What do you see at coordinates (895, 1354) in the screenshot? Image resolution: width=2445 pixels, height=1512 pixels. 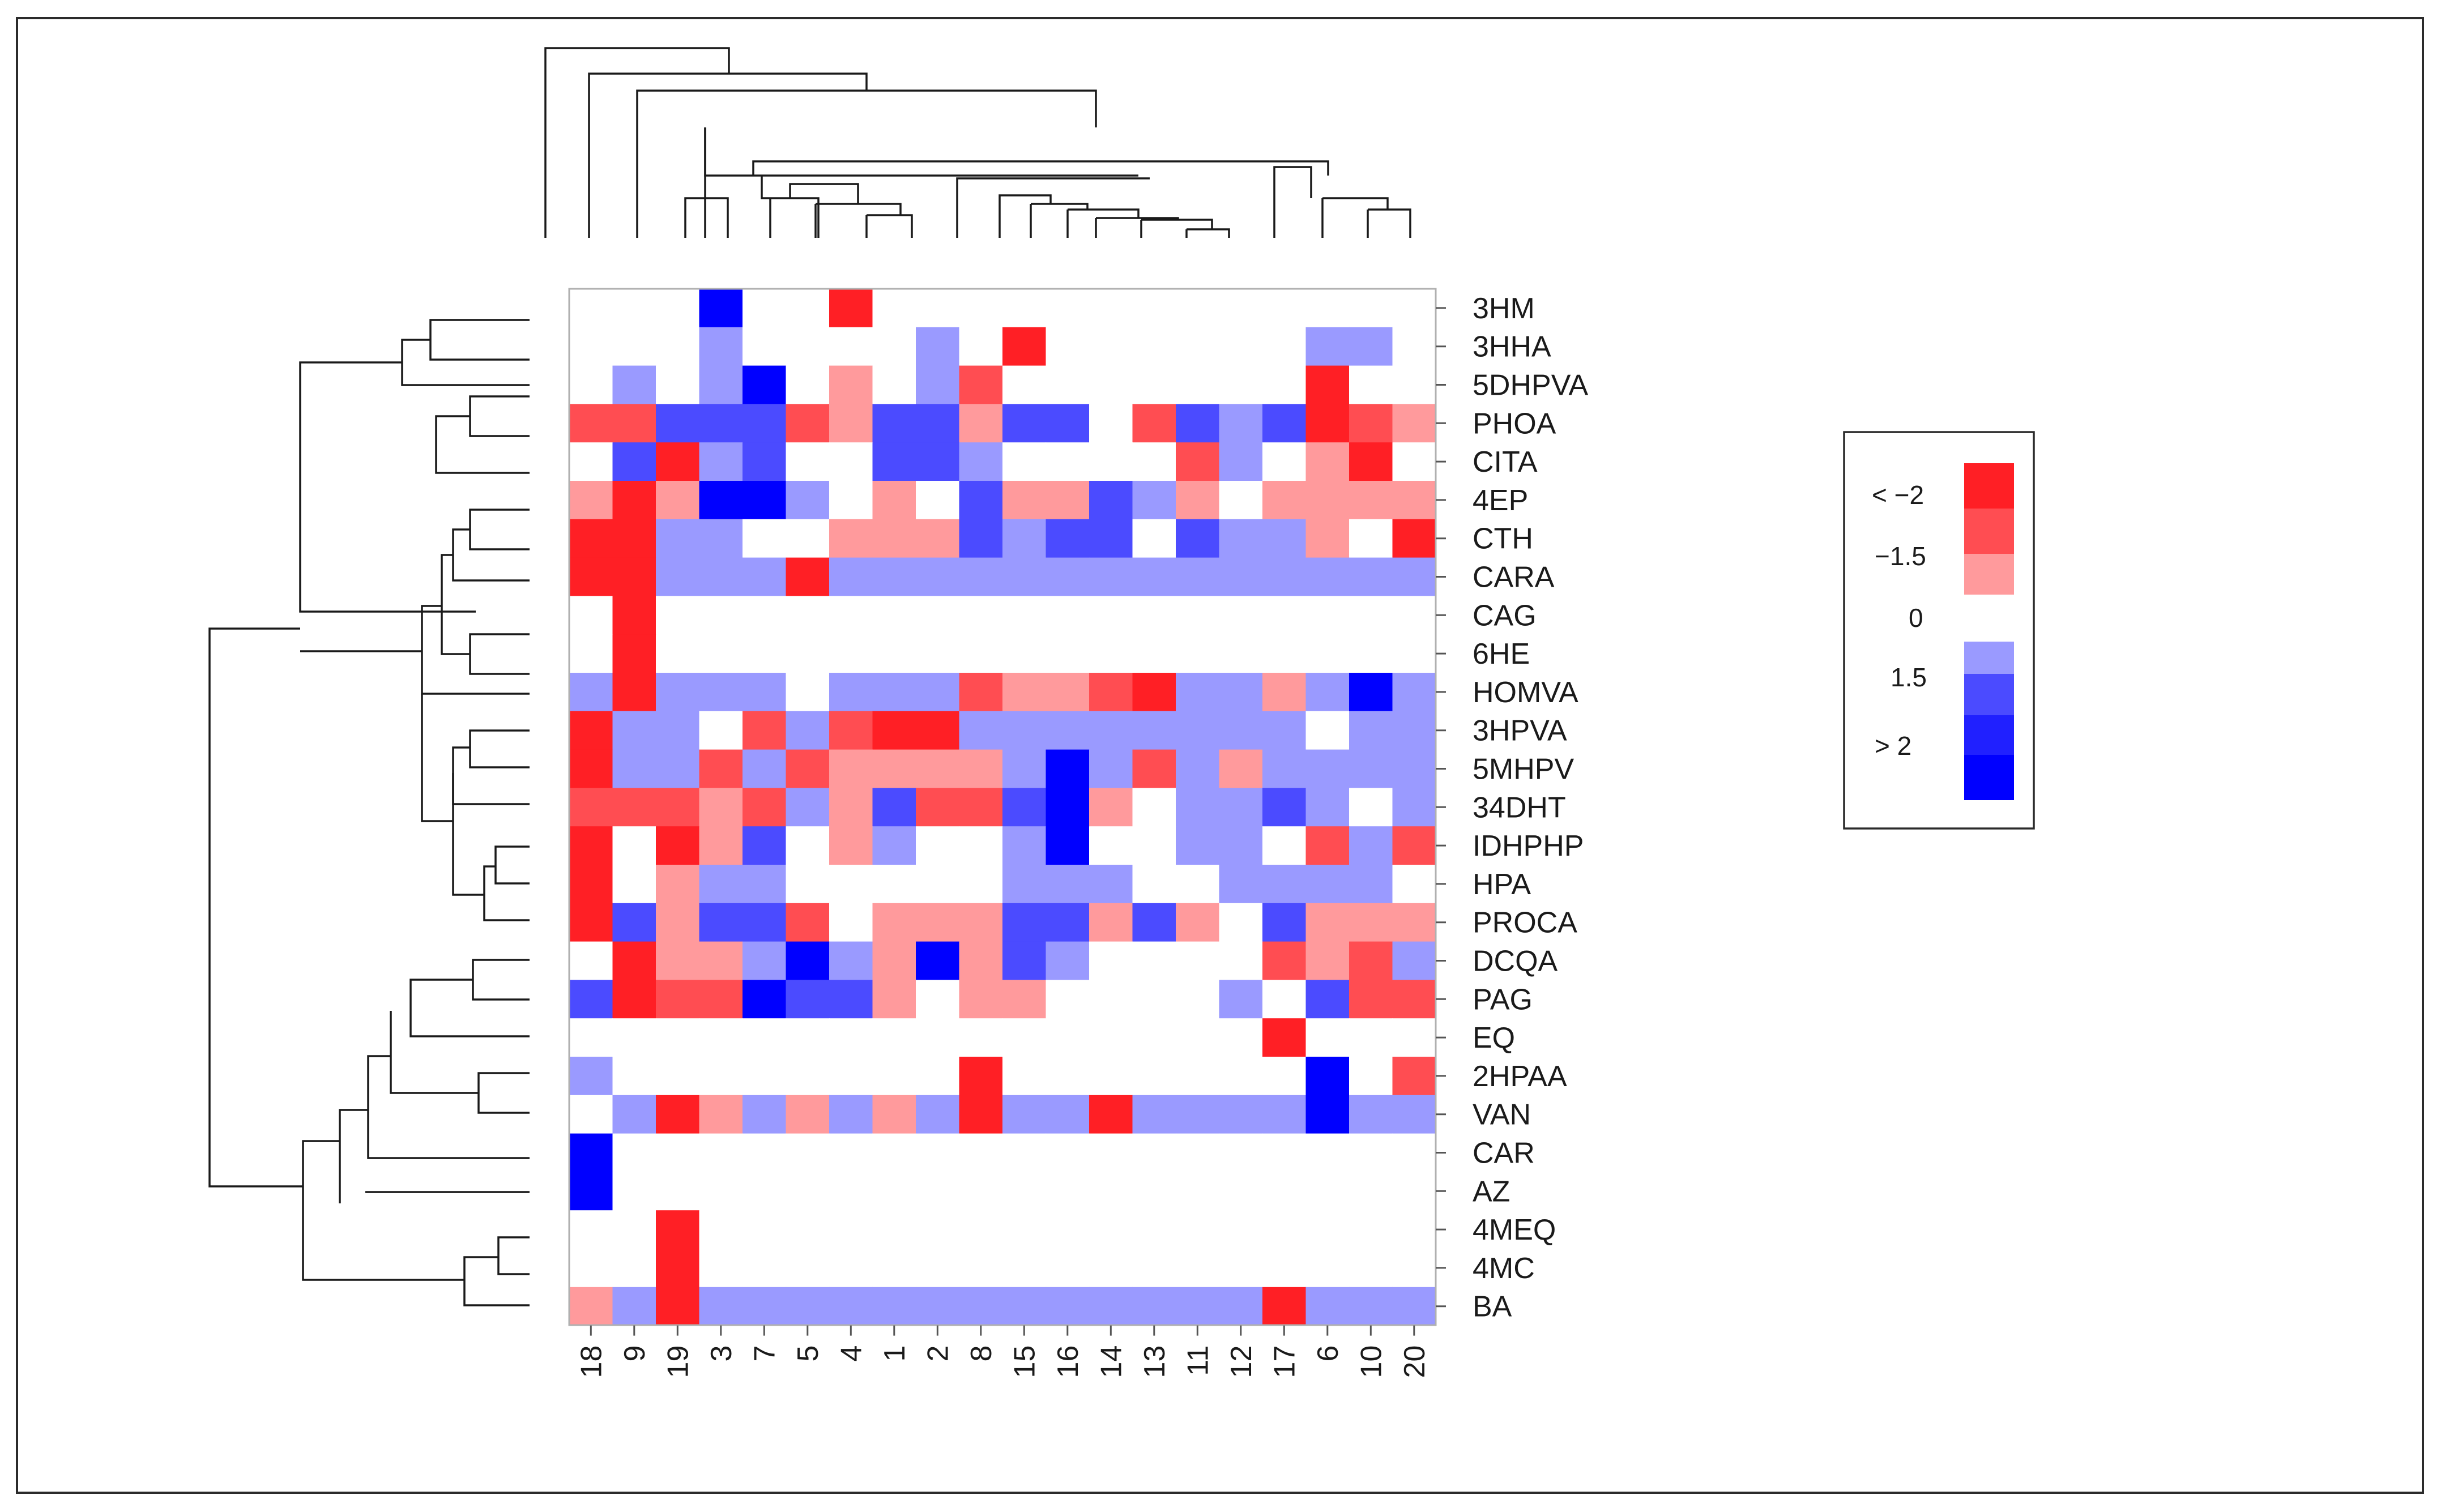 I see `column-label-1: 1` at bounding box center [895, 1354].